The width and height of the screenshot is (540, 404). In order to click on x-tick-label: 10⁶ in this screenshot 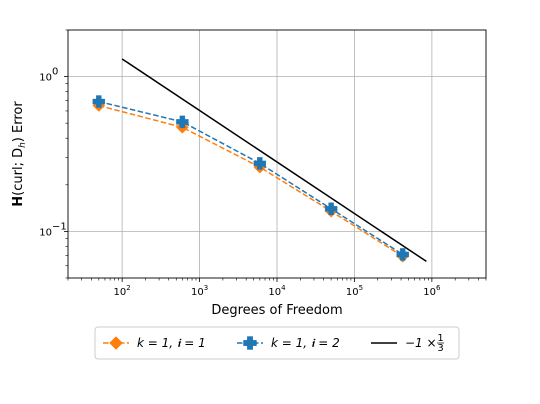, I will do `click(432, 291)`.